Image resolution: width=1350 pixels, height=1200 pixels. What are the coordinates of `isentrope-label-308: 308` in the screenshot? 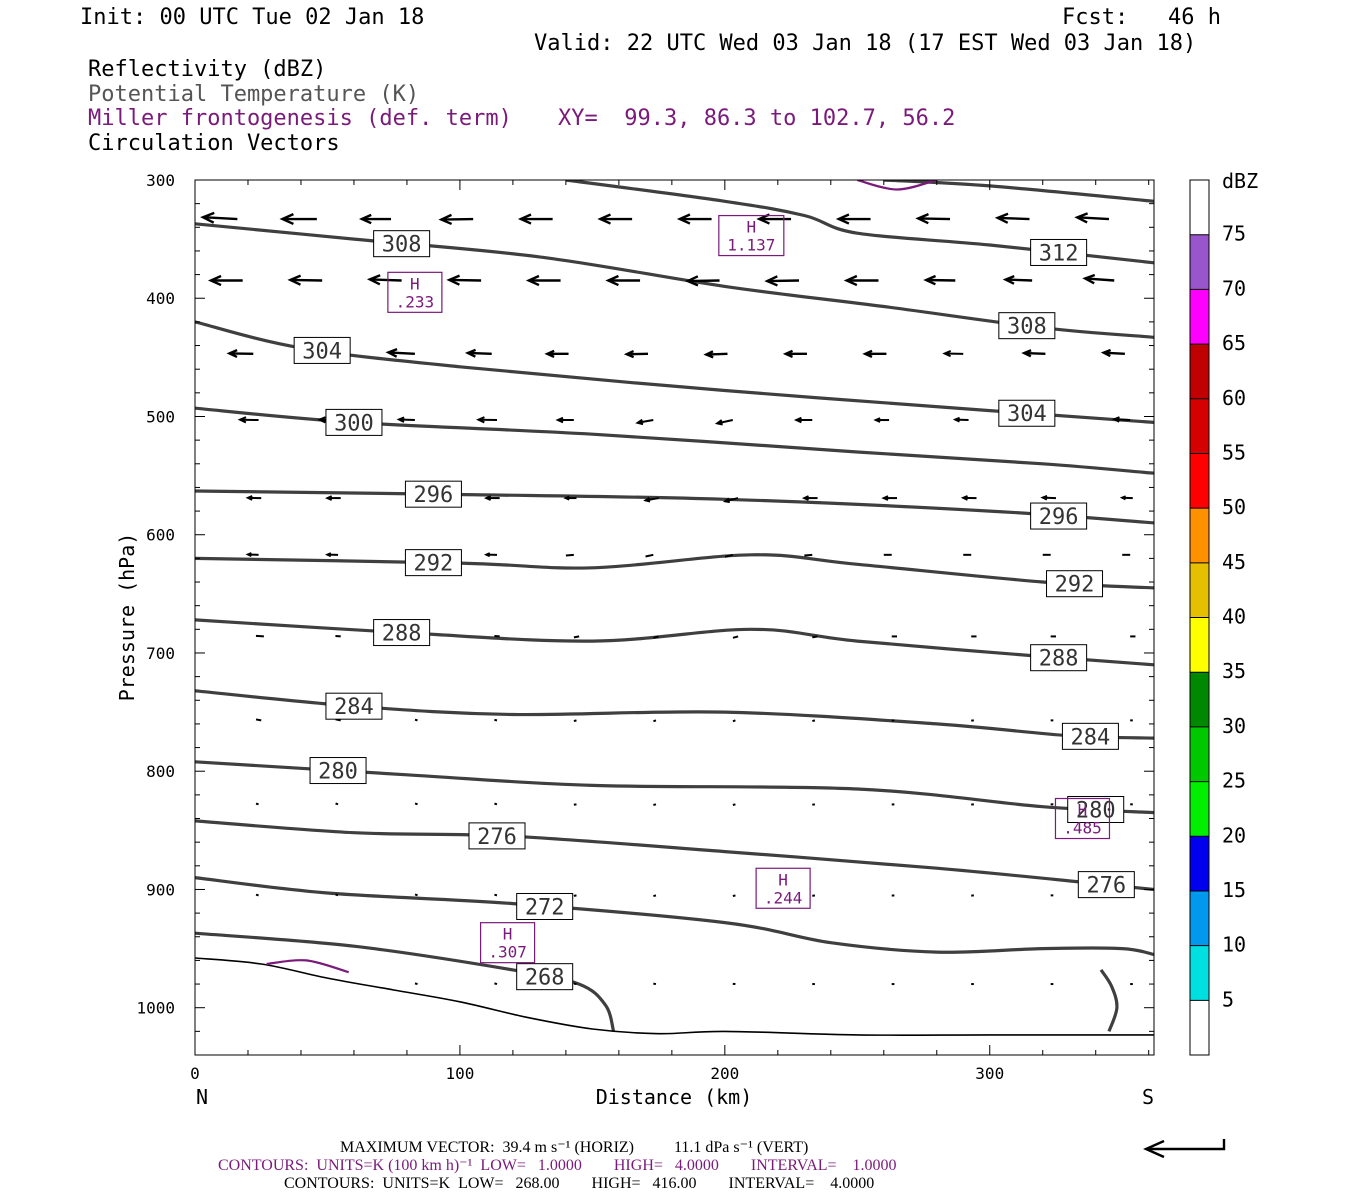 It's located at (1027, 327).